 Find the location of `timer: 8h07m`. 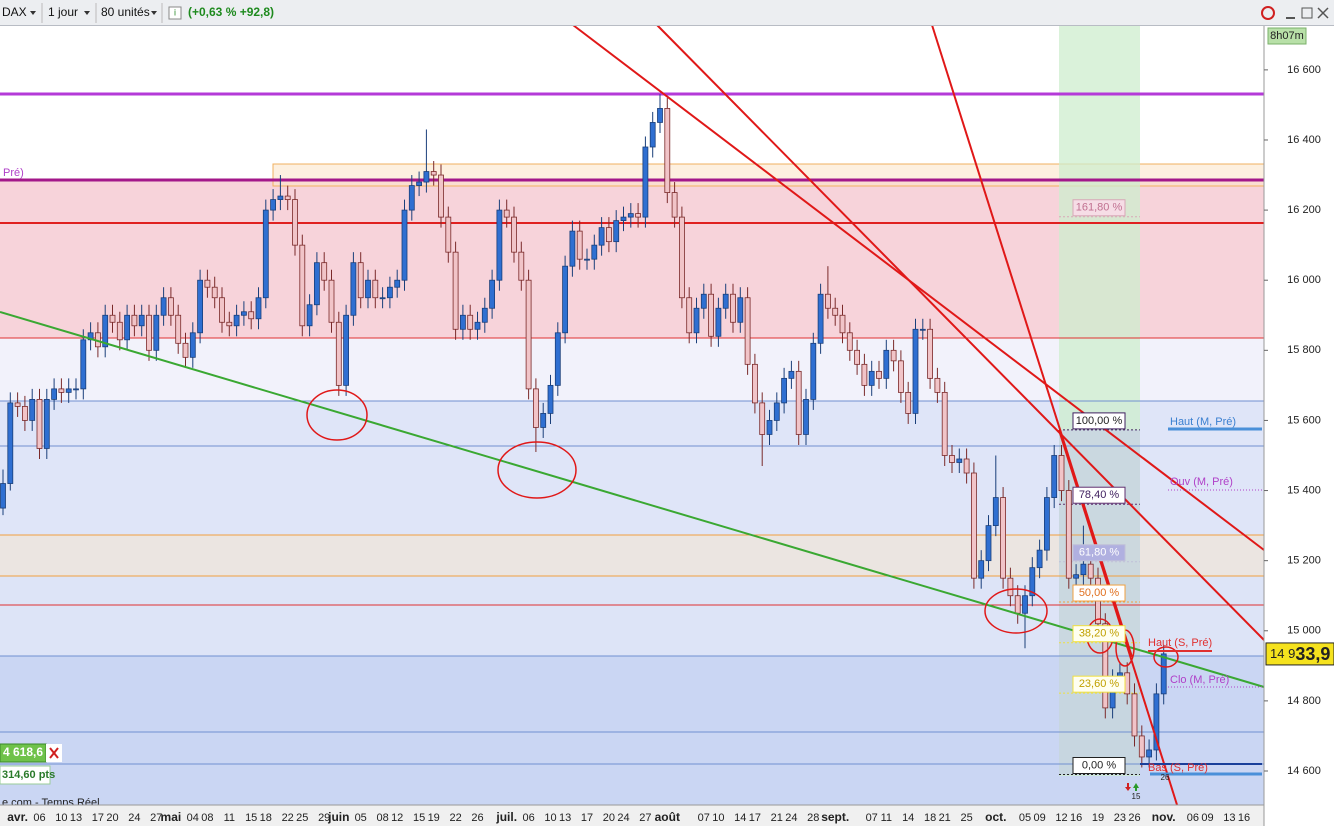

timer: 8h07m is located at coordinates (1287, 36).